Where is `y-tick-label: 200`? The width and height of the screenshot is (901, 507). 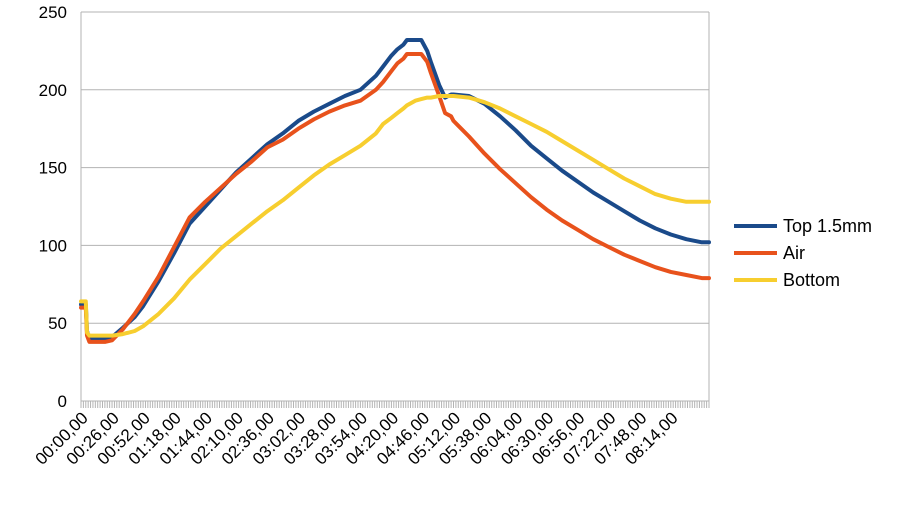
y-tick-label: 200 is located at coordinates (53, 90).